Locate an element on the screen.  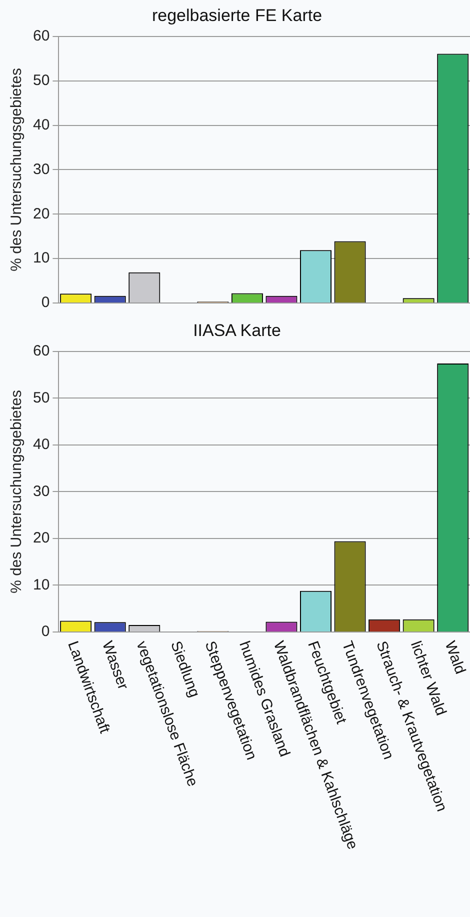
x-tick-label: Wald is located at coordinates (455, 657).